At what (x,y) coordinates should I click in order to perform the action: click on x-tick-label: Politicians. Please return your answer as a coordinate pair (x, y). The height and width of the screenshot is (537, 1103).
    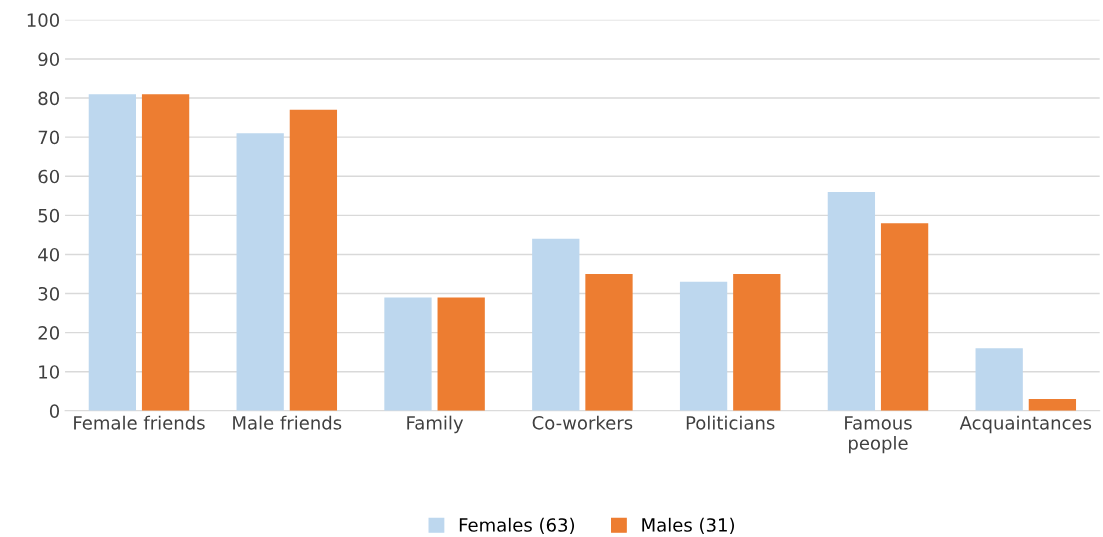
    Looking at the image, I should click on (730, 422).